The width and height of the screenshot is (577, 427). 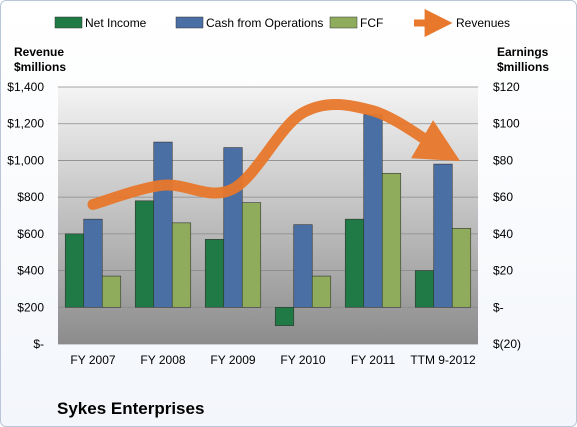 What do you see at coordinates (40, 67) in the screenshot?
I see `left-axis-title: $millions` at bounding box center [40, 67].